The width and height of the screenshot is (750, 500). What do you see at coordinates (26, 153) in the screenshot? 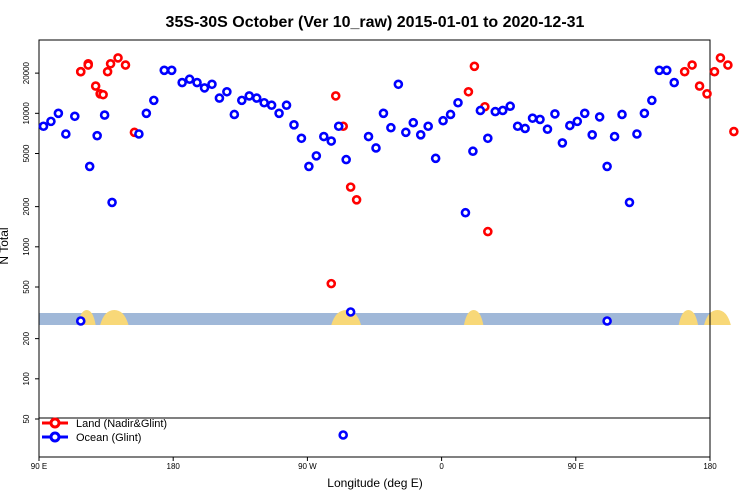
I see `y-tick-label: 5000` at bounding box center [26, 153].